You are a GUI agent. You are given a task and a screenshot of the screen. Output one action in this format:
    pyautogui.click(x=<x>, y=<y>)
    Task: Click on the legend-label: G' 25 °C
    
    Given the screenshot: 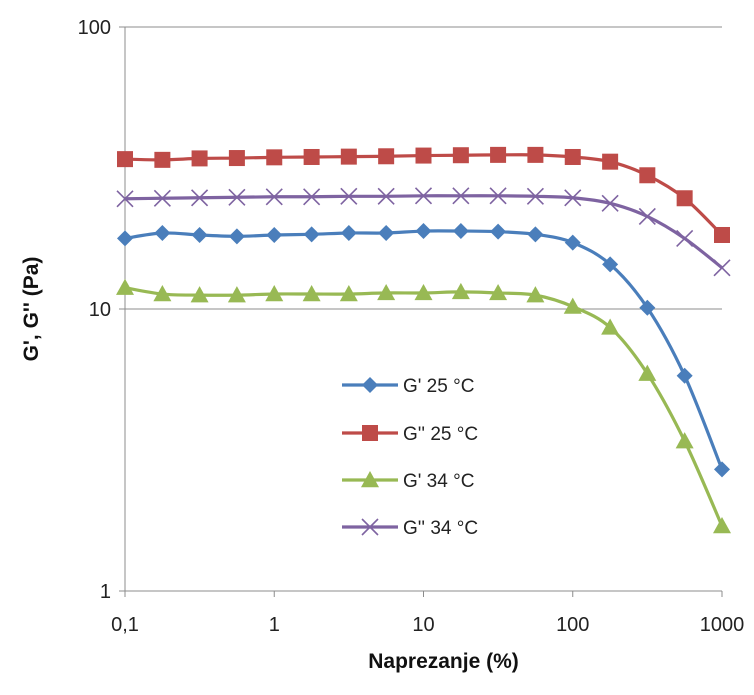 What is the action you would take?
    pyautogui.click(x=438, y=386)
    